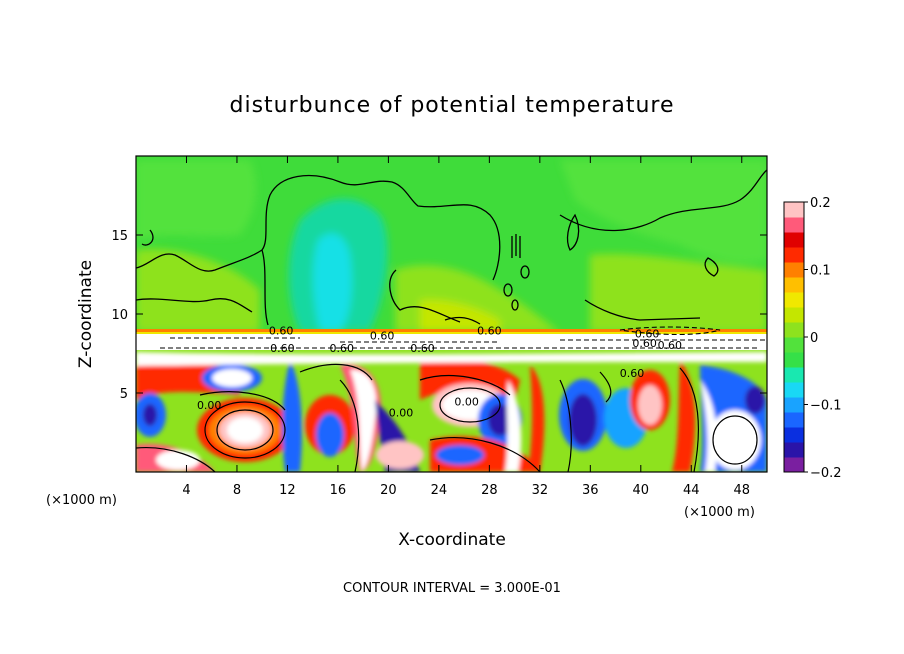 The height and width of the screenshot is (654, 904). What do you see at coordinates (741, 490) in the screenshot?
I see `x-tick-label: 48` at bounding box center [741, 490].